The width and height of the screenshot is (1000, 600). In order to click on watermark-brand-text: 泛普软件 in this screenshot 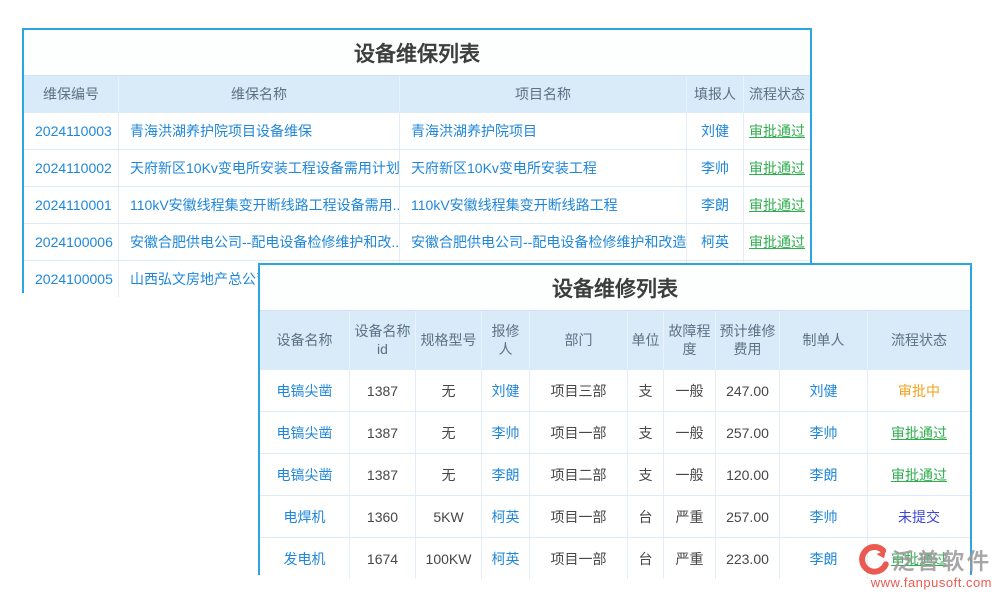, I will do `click(941, 561)`.